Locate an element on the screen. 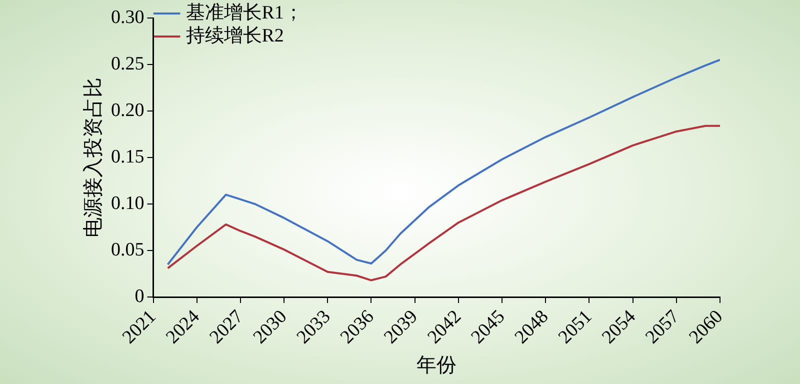  y-tick-label: 0.10 is located at coordinates (127, 203).